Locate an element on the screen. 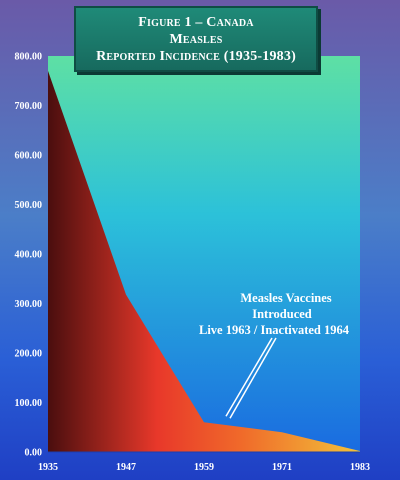 This screenshot has height=480, width=400. y-tick-label: 700.00 is located at coordinates (29, 106).